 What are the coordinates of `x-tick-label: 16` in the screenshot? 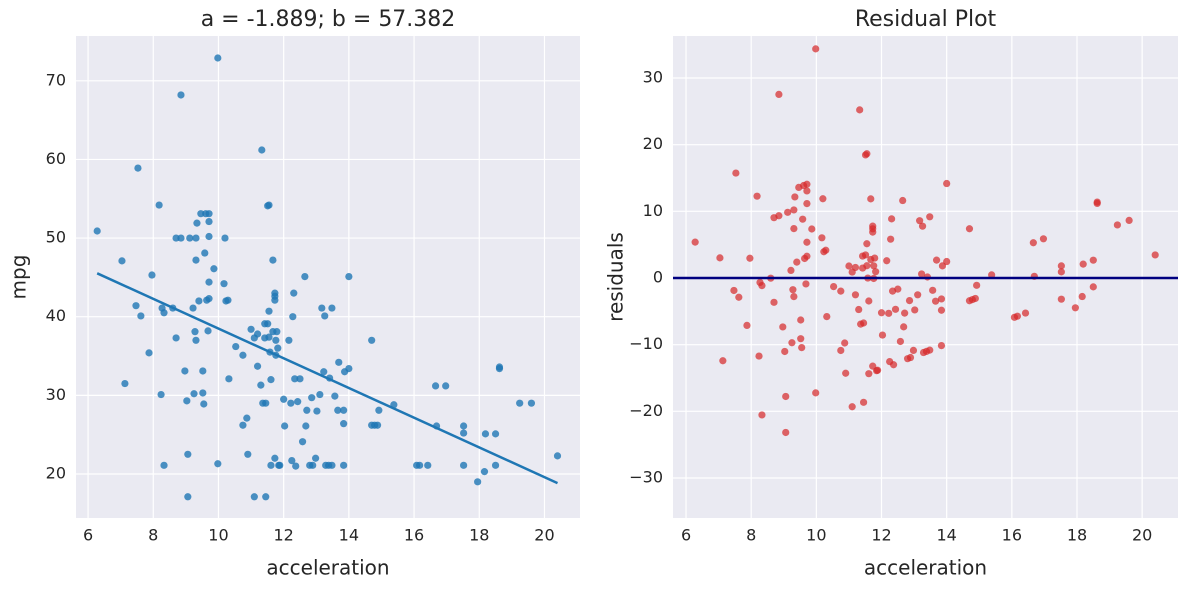 It's located at (414, 535).